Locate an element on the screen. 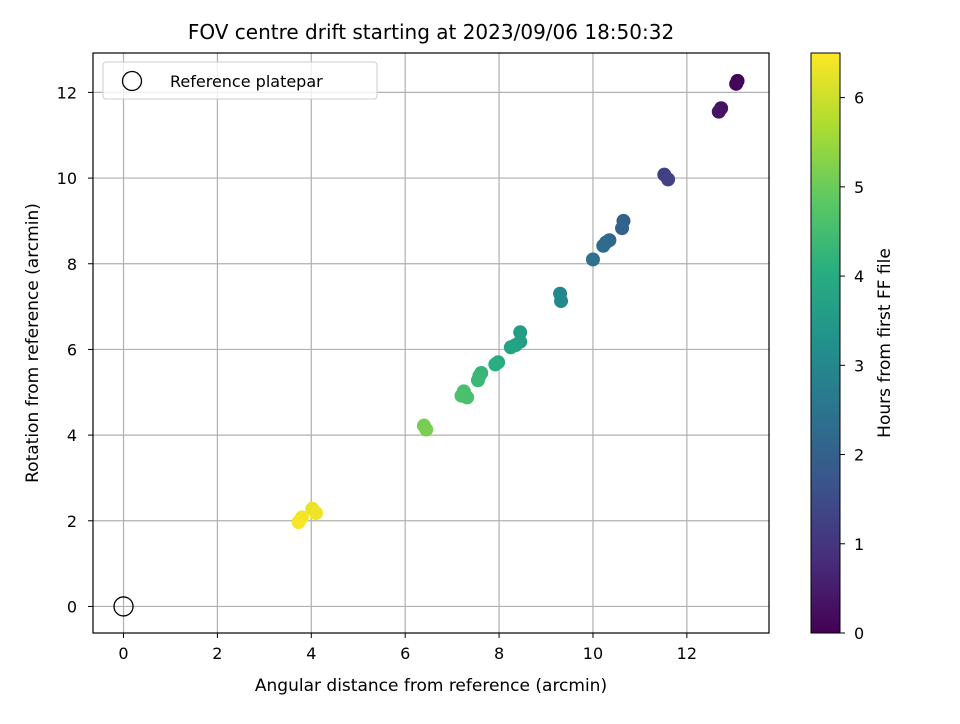  x-tick-label: 0 is located at coordinates (123, 653).